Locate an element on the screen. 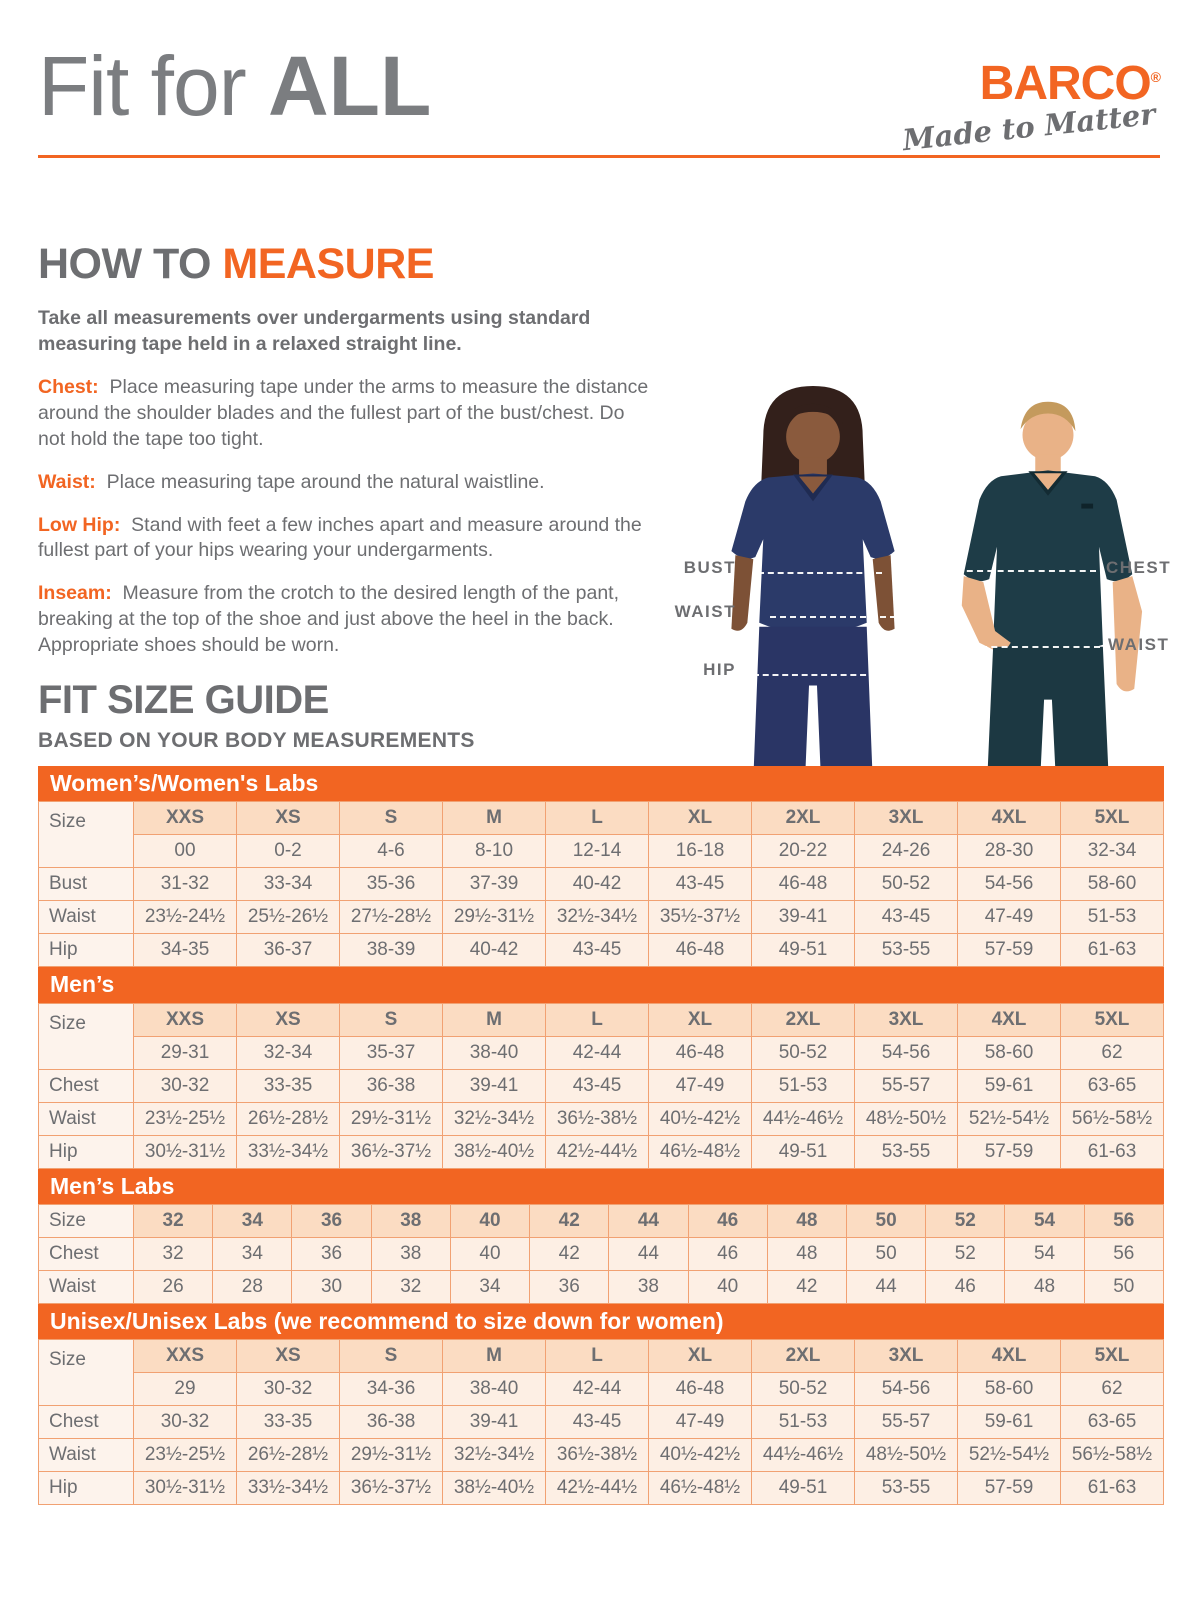 This screenshot has height=1600, width=1200. table-row: Chest 32 34 36 38 40 42 44 46 48 50 52 54 56 is located at coordinates (601, 1253).